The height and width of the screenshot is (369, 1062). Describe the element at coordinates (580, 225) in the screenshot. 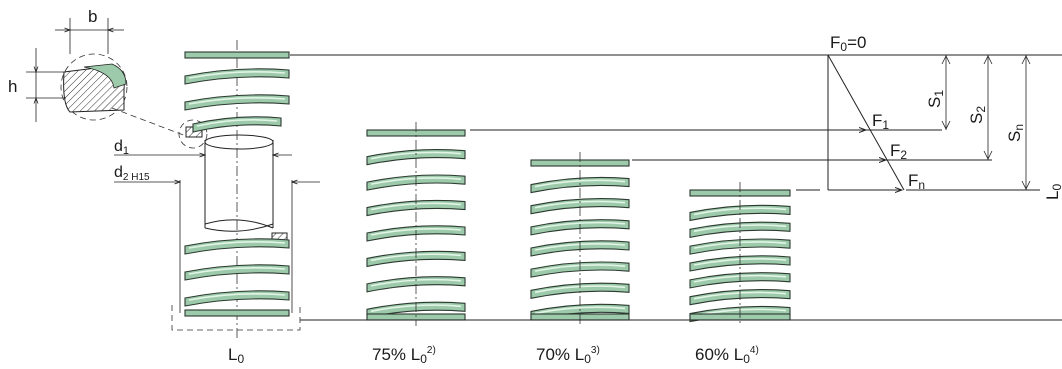

I see `spring70-coil-3-highlight` at that location.